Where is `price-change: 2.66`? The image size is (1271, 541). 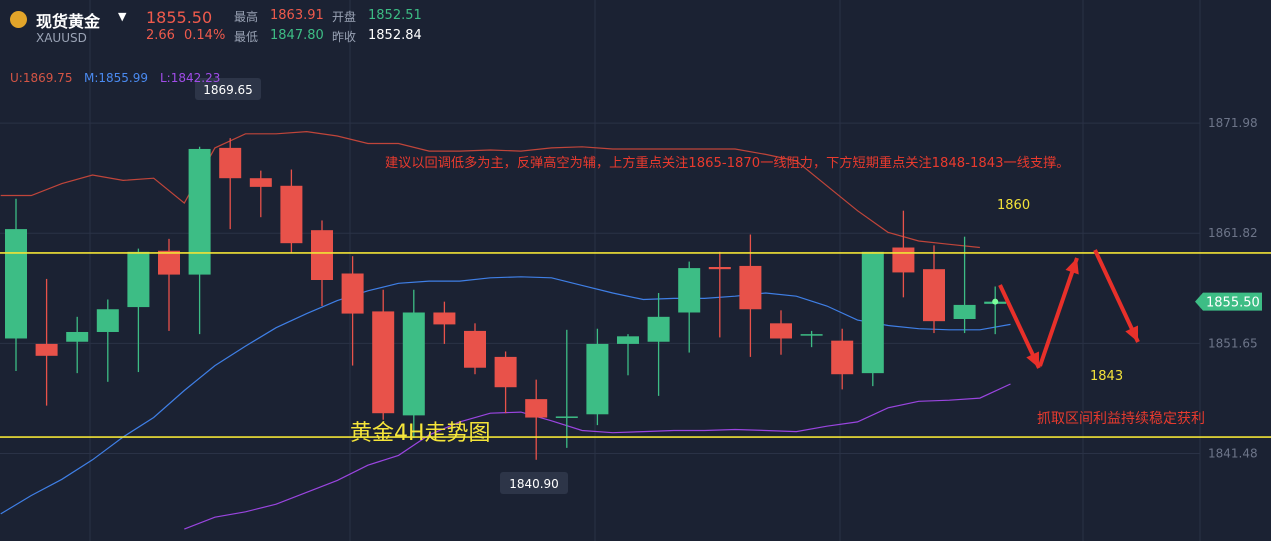
price-change: 2.66 is located at coordinates (160, 35).